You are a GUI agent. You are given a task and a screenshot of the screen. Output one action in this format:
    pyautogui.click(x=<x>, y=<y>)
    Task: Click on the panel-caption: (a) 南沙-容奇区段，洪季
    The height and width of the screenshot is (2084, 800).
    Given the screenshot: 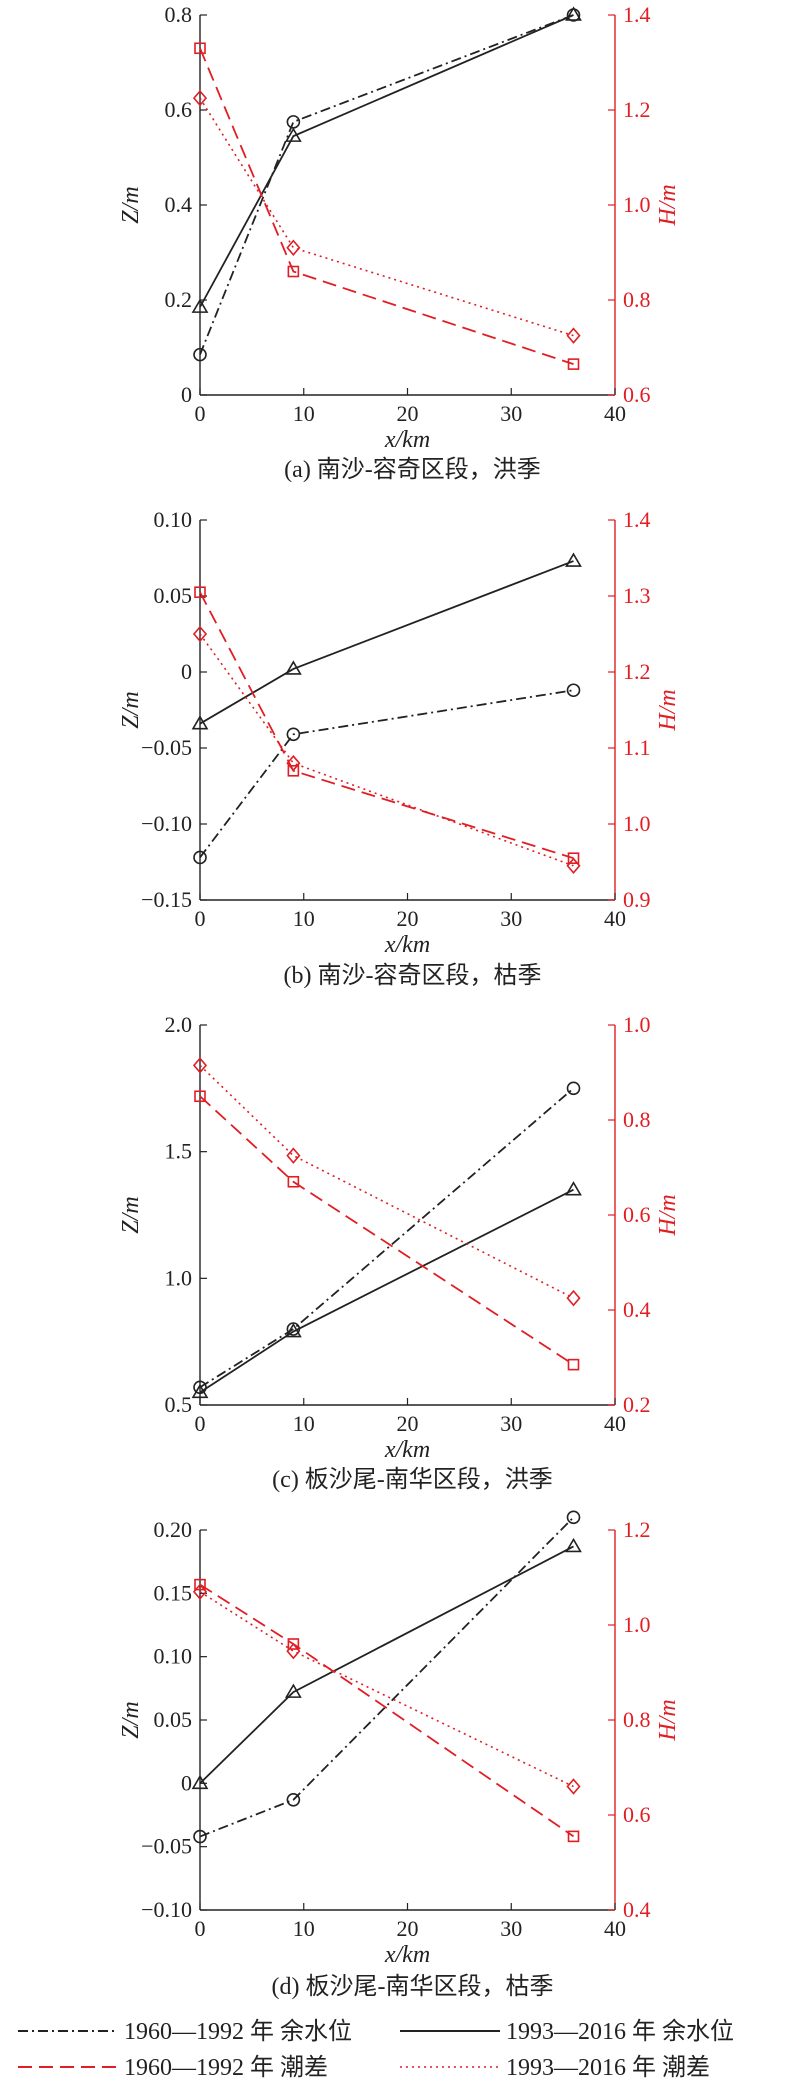 What is the action you would take?
    pyautogui.click(x=412, y=469)
    